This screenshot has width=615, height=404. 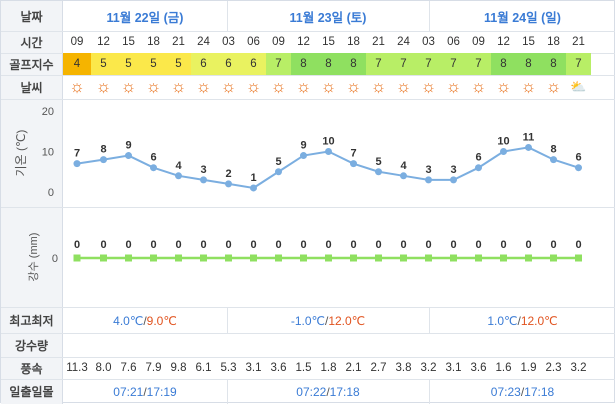 I want to click on golf-index-cell: 4, so click(x=77, y=64).